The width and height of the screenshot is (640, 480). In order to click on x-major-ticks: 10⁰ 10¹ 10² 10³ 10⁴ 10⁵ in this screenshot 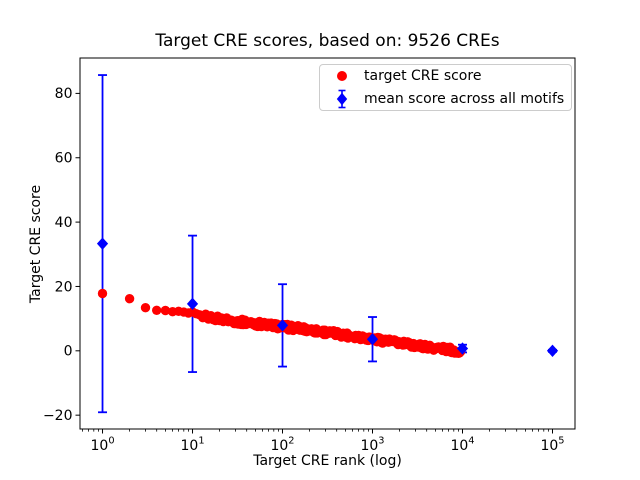, I will do `click(327, 442)`.